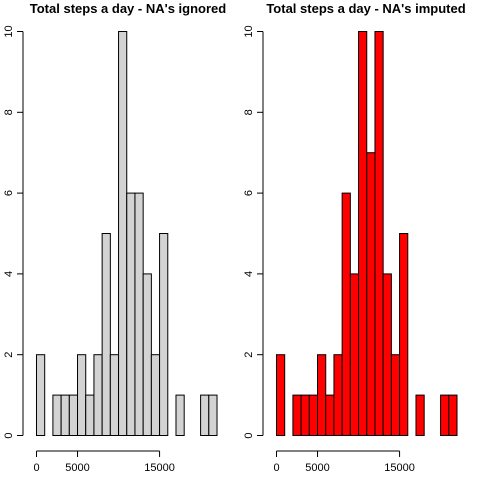 This screenshot has height=480, width=480. I want to click on chart-title: Total steps a day - NA's ignored, so click(128, 8).